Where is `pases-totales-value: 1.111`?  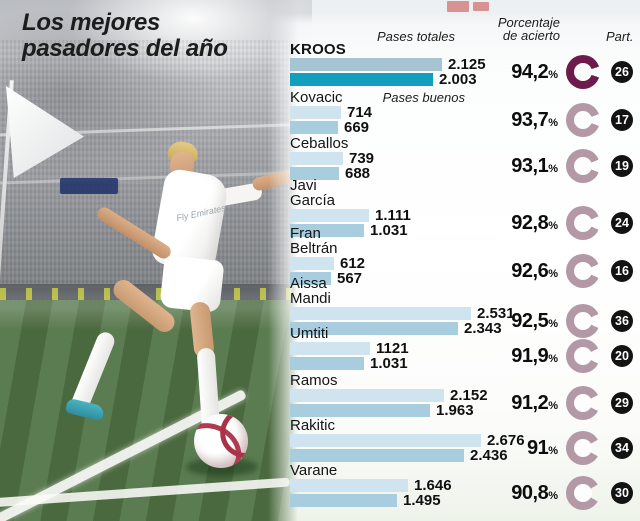
pases-totales-value: 1.111 is located at coordinates (393, 215).